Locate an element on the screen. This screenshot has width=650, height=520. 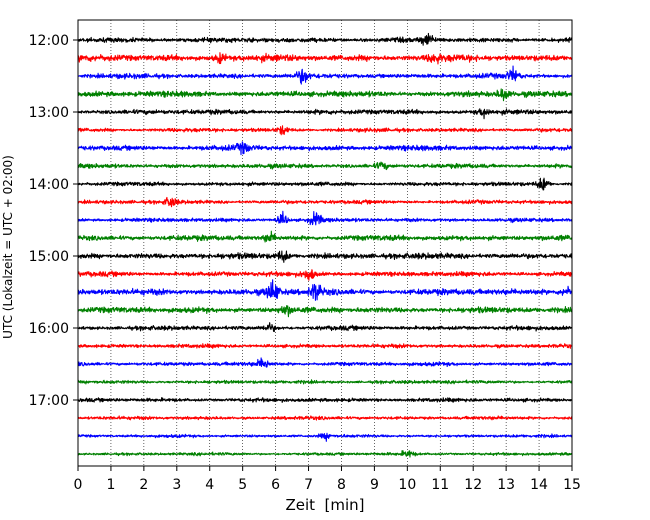
x-axis-ticks: 0 1 2 3 4 5 6 7 8 9 10 11 12 13 14 15 is located at coordinates (327, 479).